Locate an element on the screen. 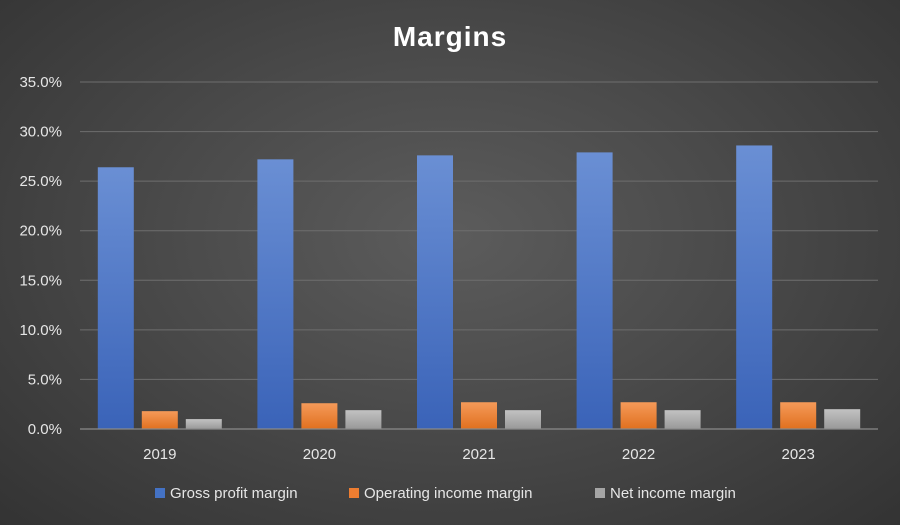 Image resolution: width=900 pixels, height=525 pixels. y-tick-label: 10.0% is located at coordinates (40, 330).